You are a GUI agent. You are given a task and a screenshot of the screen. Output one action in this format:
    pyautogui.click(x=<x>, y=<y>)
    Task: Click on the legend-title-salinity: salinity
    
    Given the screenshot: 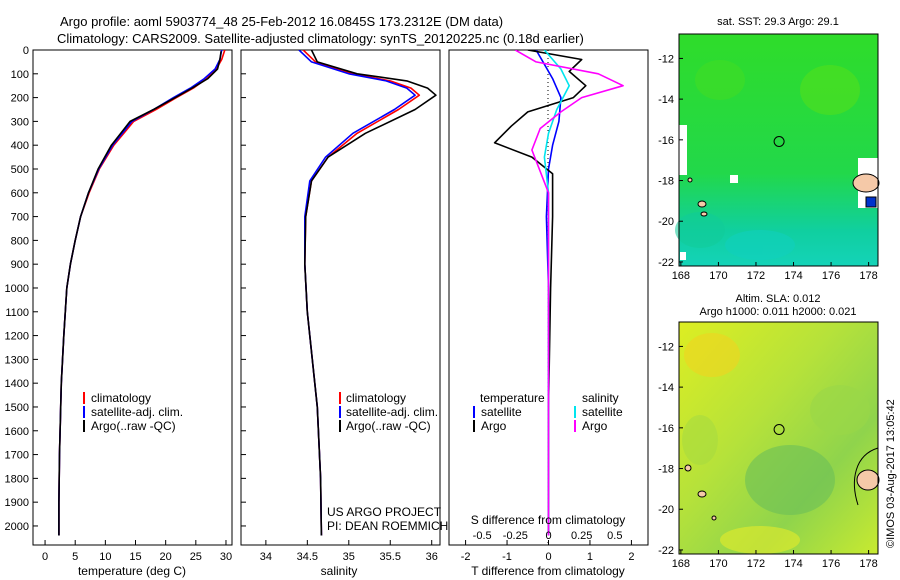 What is the action you would take?
    pyautogui.click(x=600, y=398)
    